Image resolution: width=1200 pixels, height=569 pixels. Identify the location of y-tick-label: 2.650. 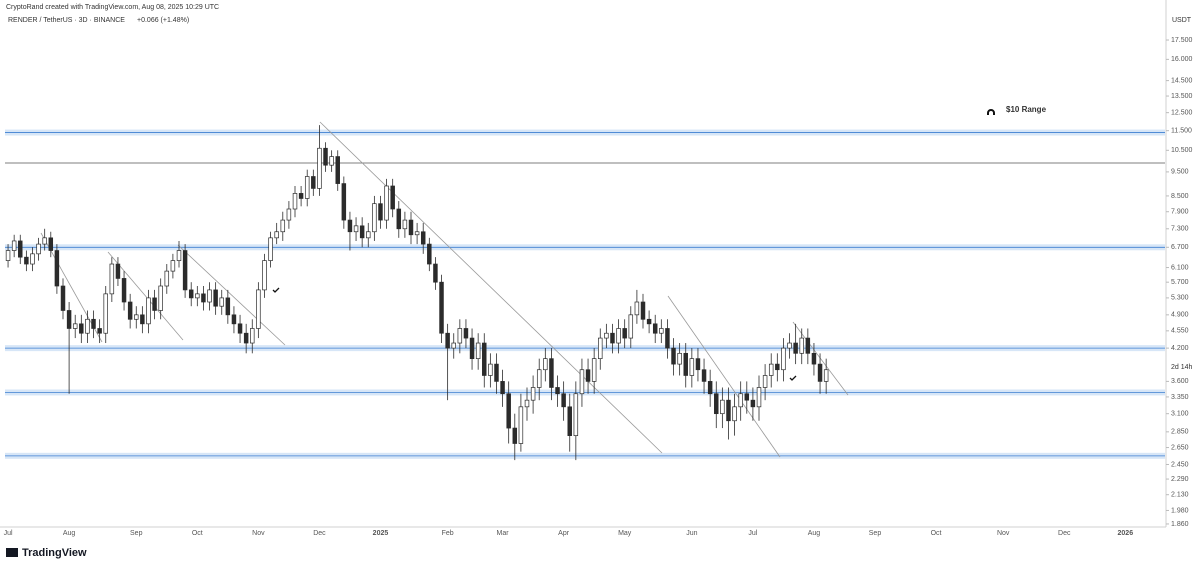
(1180, 447).